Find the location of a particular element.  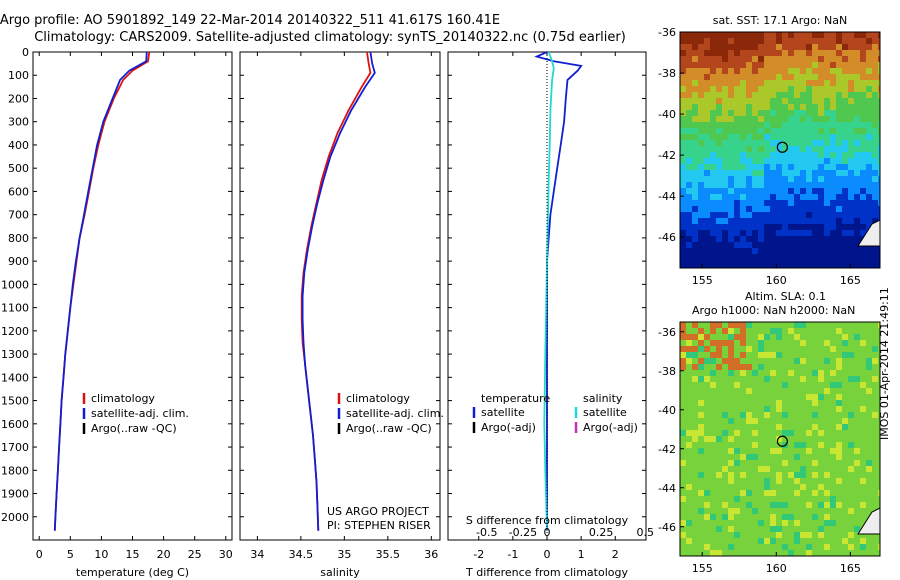

sla-map-frame is located at coordinates (780, 439).